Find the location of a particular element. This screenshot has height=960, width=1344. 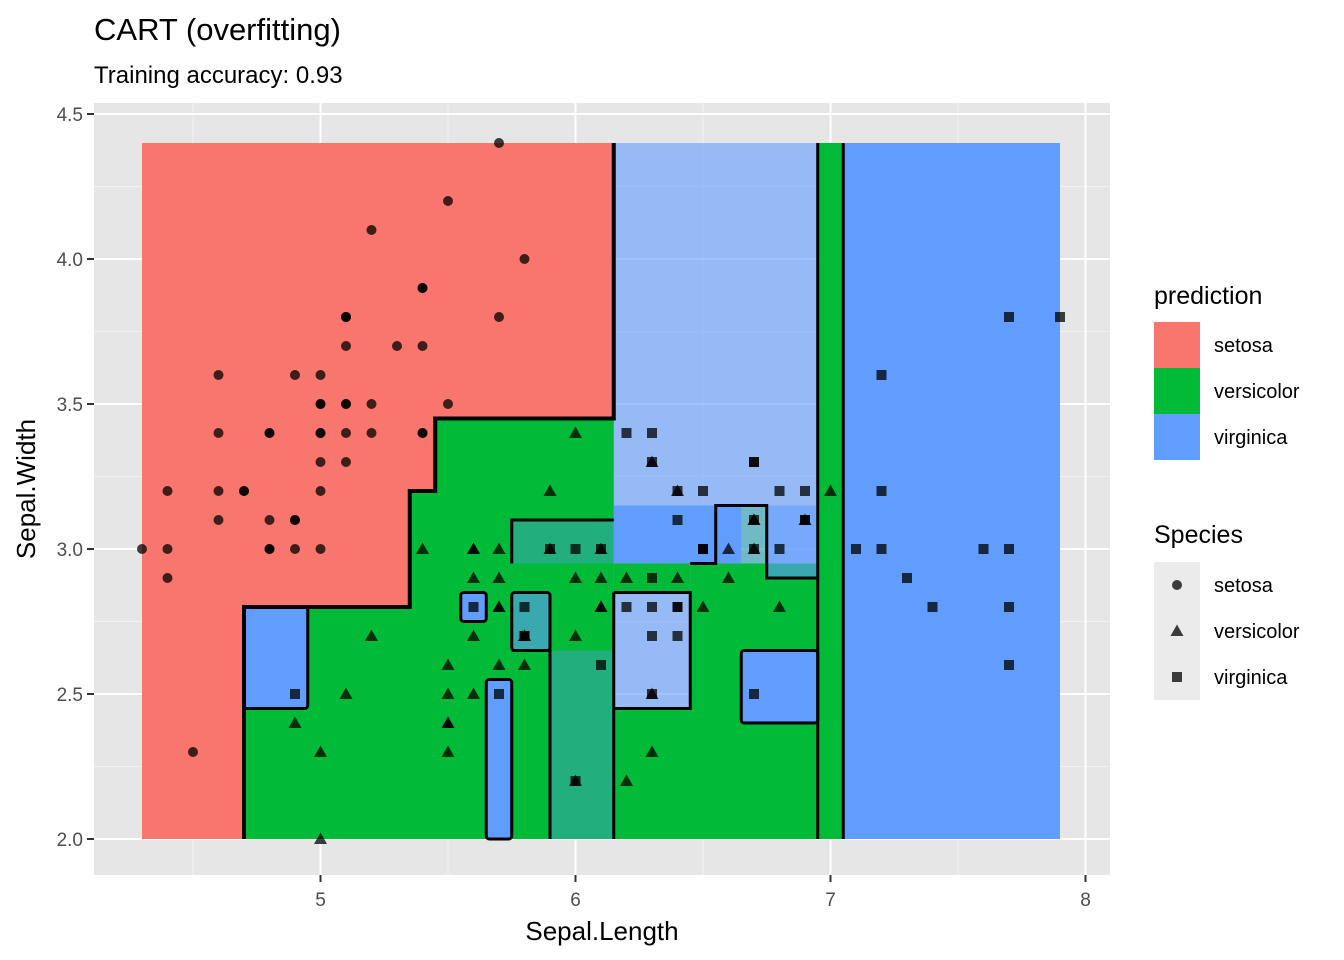

x-axis-title: Sepal.Length is located at coordinates (601, 931).